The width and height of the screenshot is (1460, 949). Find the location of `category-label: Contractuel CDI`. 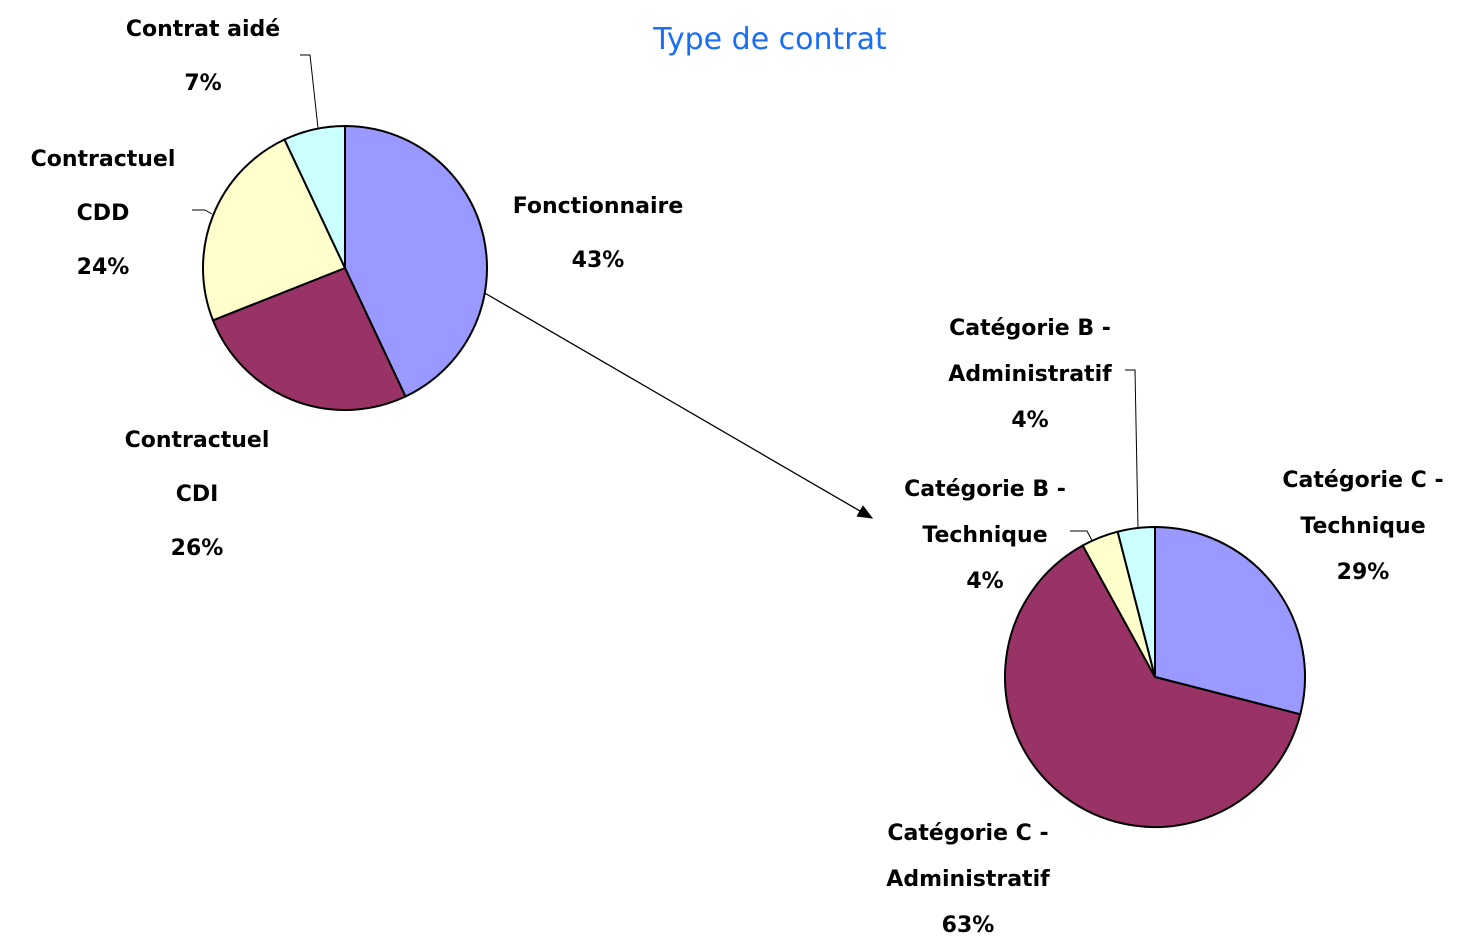

category-label: Contractuel CDI is located at coordinates (197, 467).